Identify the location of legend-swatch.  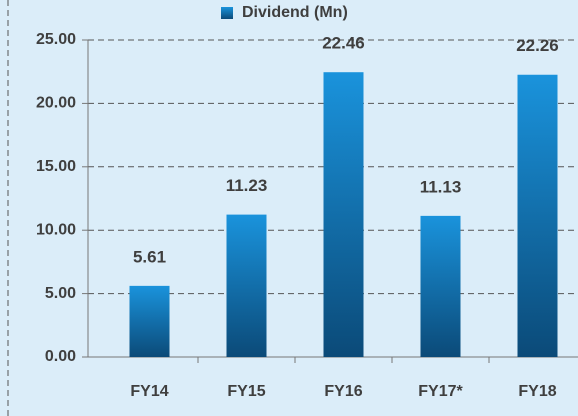
(227, 13).